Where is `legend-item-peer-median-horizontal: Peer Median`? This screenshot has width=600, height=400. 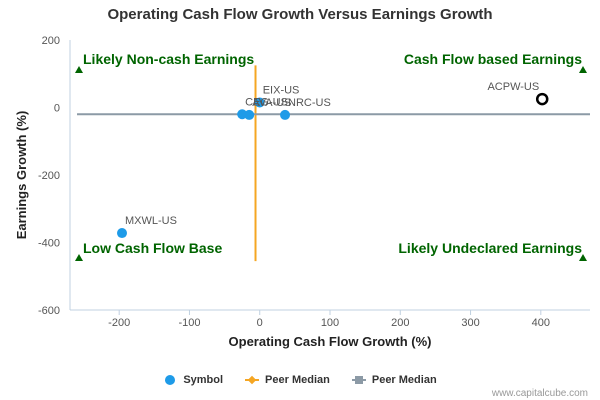 legend-item-peer-median-horizontal: Peer Median is located at coordinates (394, 380).